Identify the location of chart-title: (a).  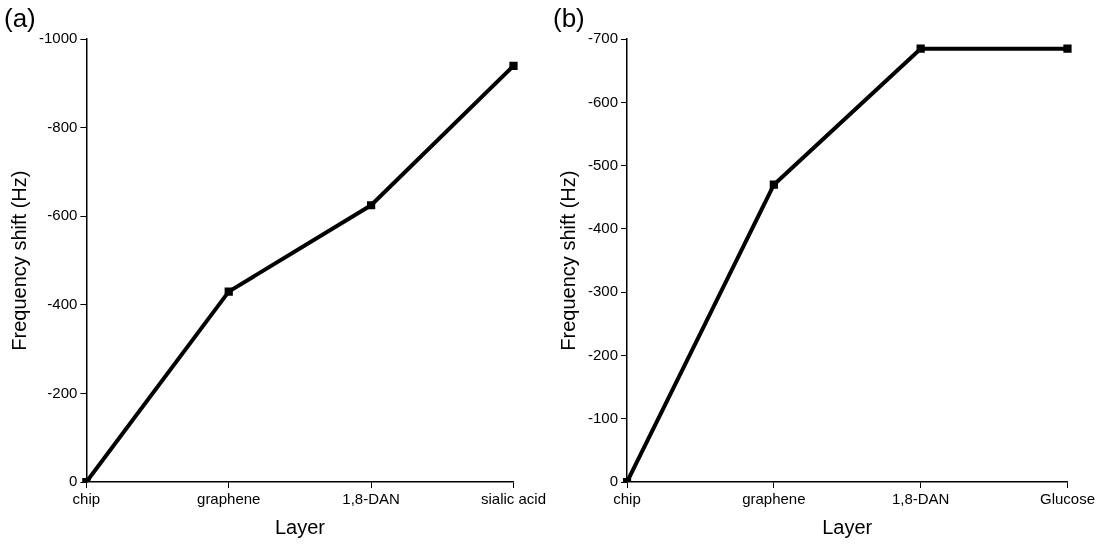
(20, 17).